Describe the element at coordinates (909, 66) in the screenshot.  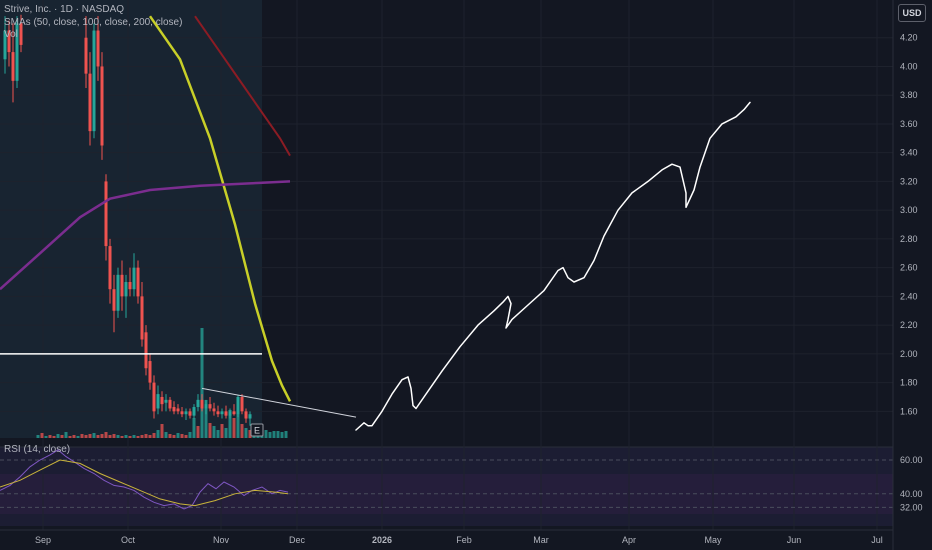
I see `price-axis-label: 4.00` at that location.